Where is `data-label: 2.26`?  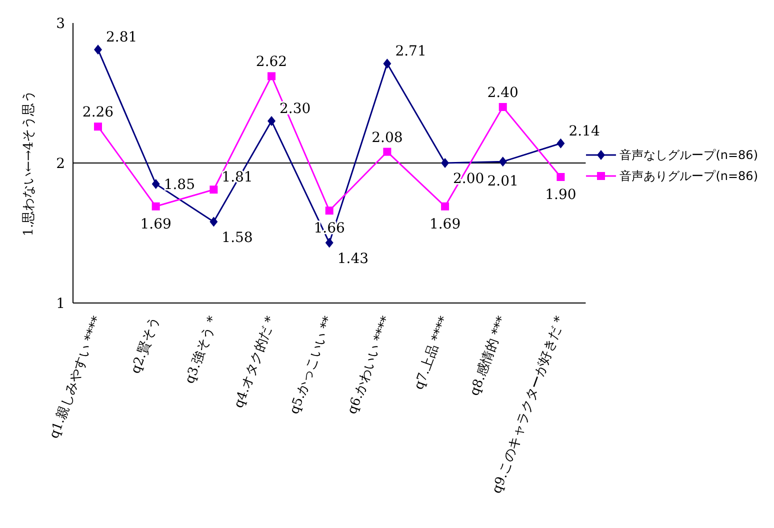 data-label: 2.26 is located at coordinates (98, 112).